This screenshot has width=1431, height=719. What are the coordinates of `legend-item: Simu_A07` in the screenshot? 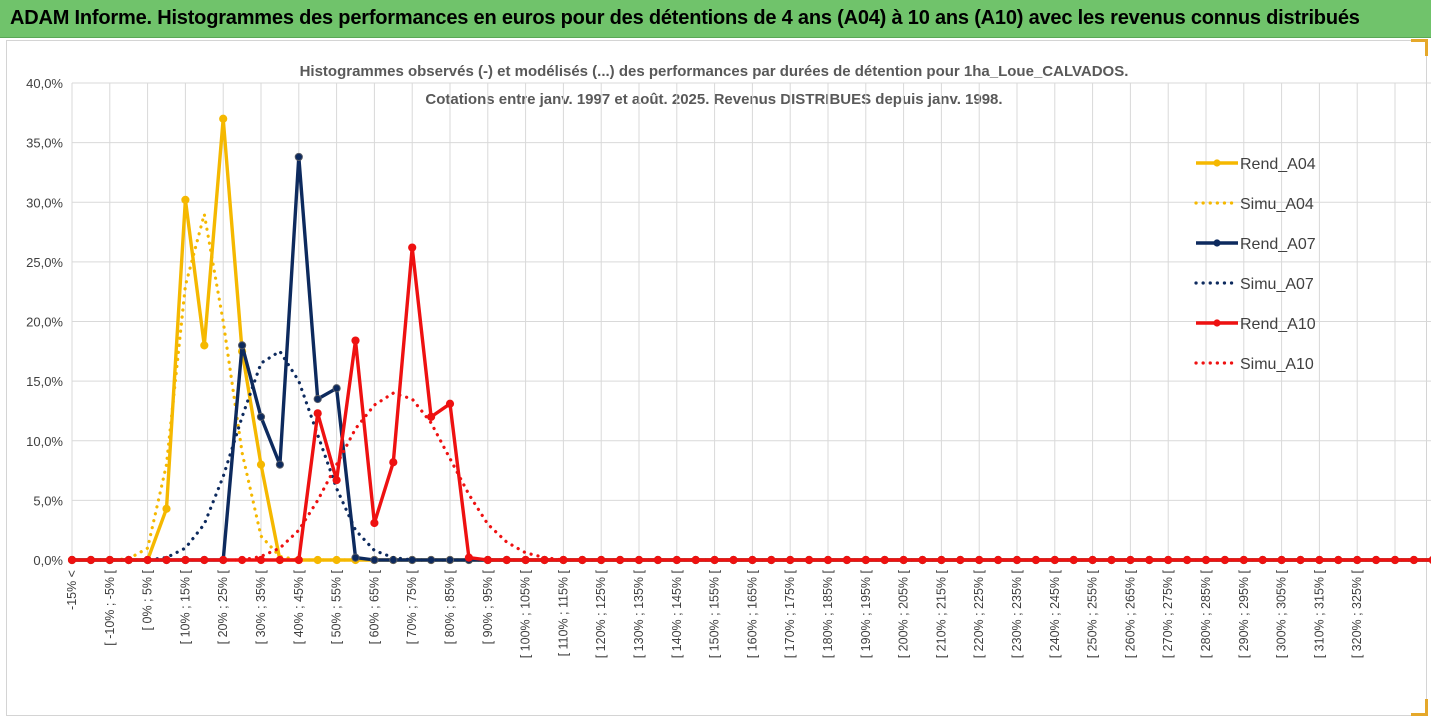 It's located at (1254, 284).